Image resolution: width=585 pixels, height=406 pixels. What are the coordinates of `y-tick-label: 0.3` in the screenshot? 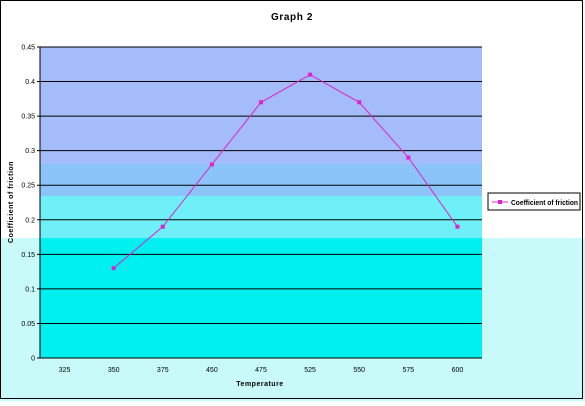 It's located at (30, 151).